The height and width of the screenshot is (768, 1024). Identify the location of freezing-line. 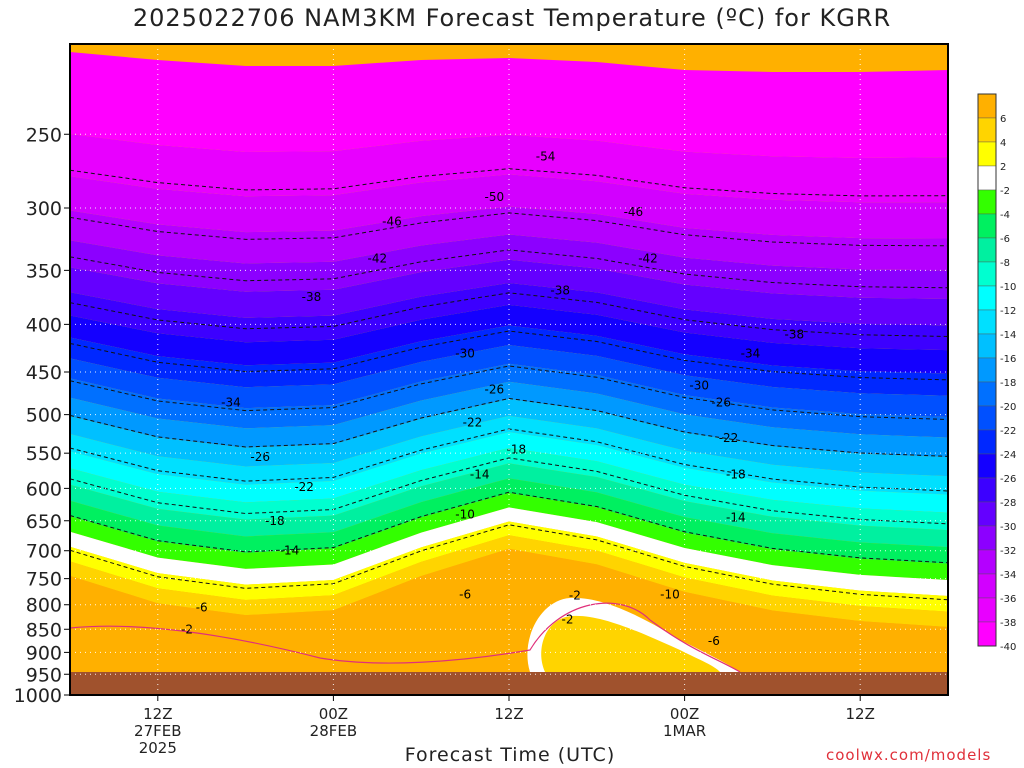
(405, 637).